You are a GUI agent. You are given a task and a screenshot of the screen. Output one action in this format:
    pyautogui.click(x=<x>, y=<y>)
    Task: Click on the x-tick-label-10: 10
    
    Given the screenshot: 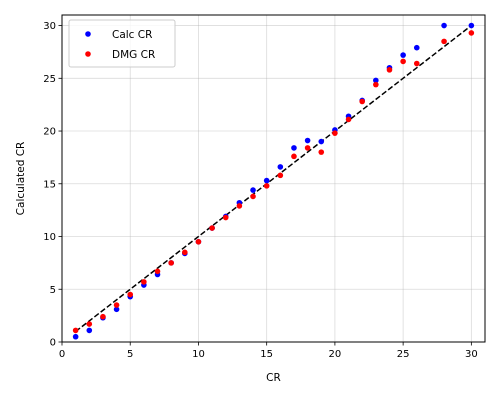 What is the action you would take?
    pyautogui.click(x=198, y=354)
    